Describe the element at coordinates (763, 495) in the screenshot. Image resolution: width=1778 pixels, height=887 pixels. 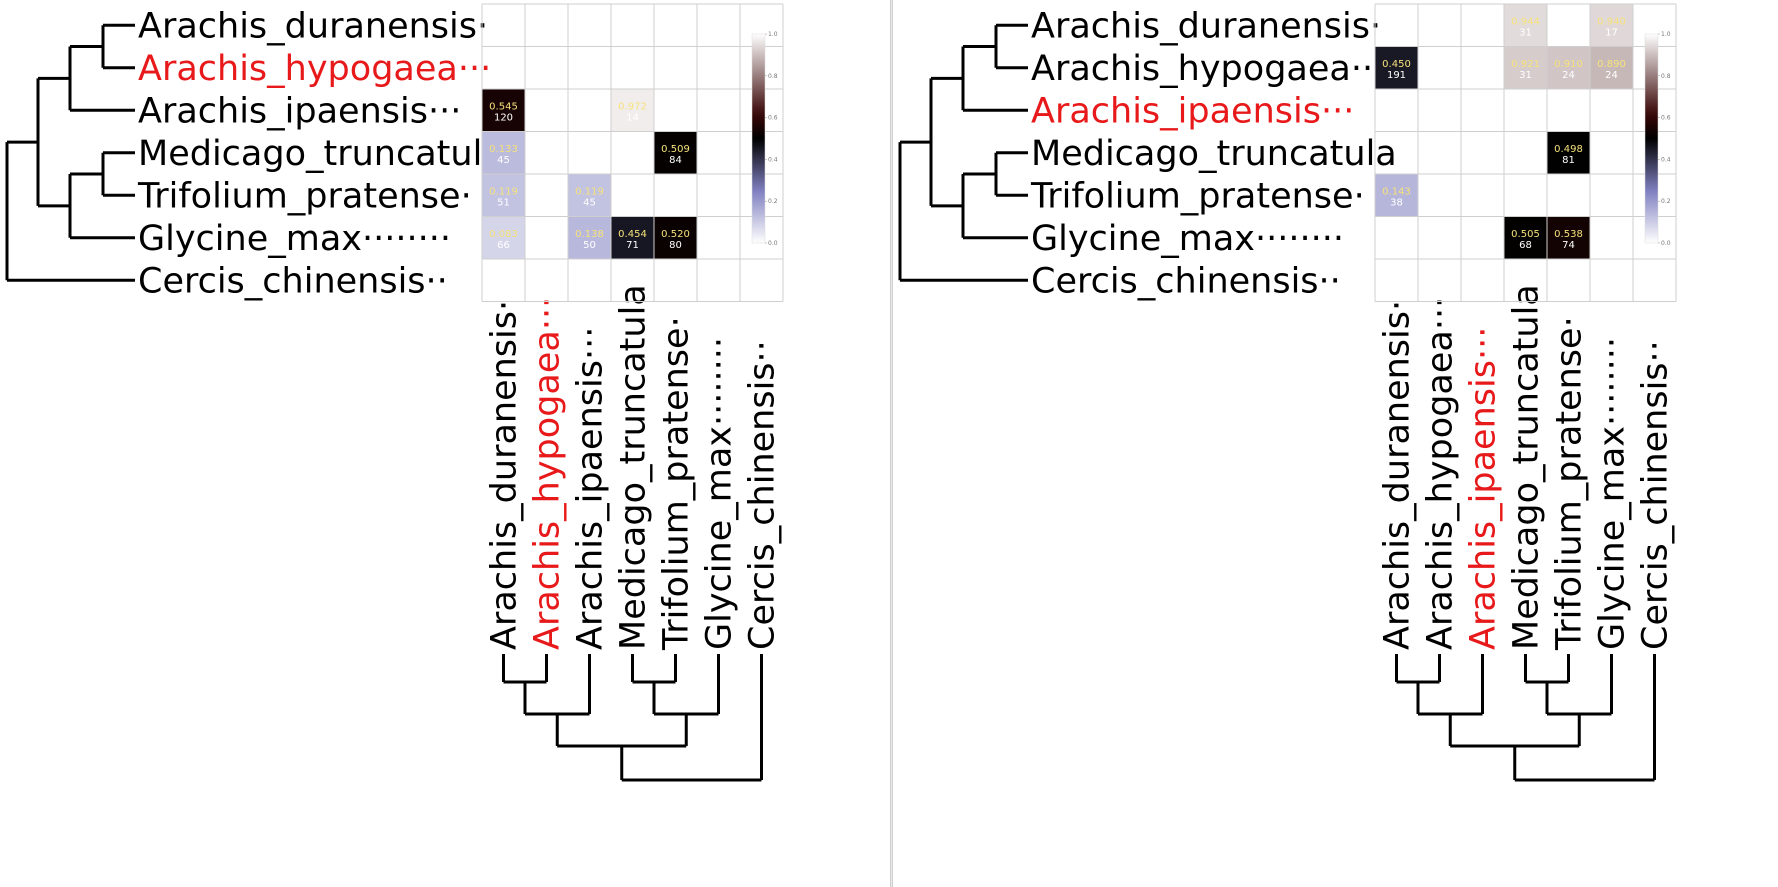
I see `column-label: Cercis_chinensis··` at that location.